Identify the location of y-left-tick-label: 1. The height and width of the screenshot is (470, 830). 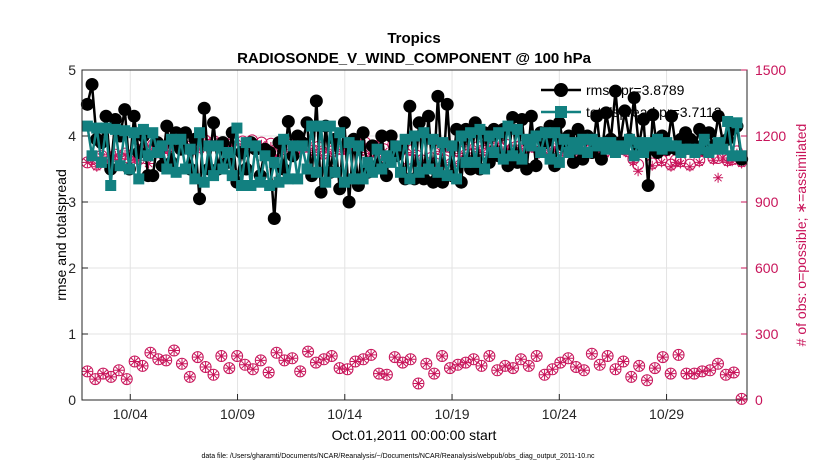
(72, 334).